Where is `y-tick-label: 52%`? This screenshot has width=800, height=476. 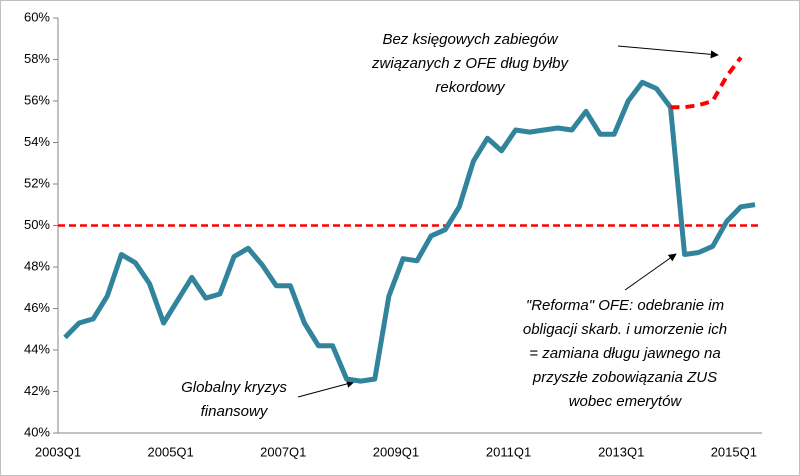 y-tick-label: 52% is located at coordinates (37, 182).